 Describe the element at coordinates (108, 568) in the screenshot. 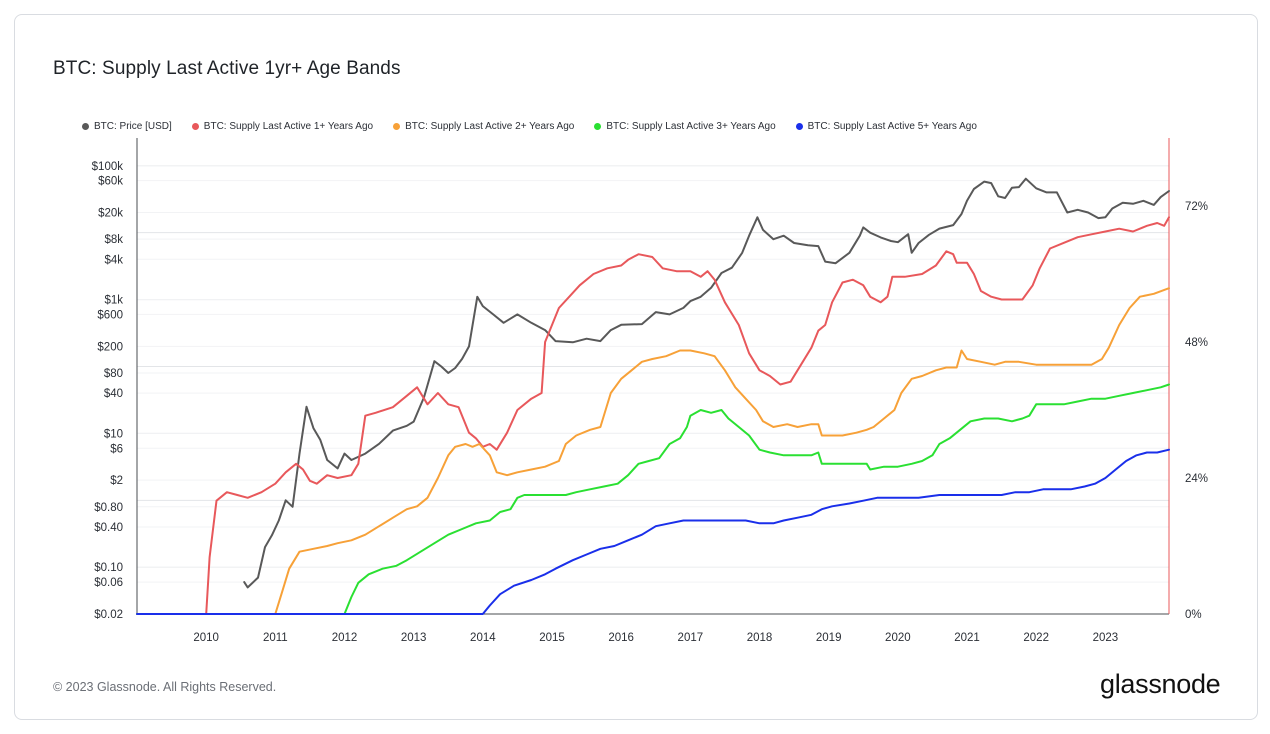

I see `y-tick-label-left: $0.10` at that location.